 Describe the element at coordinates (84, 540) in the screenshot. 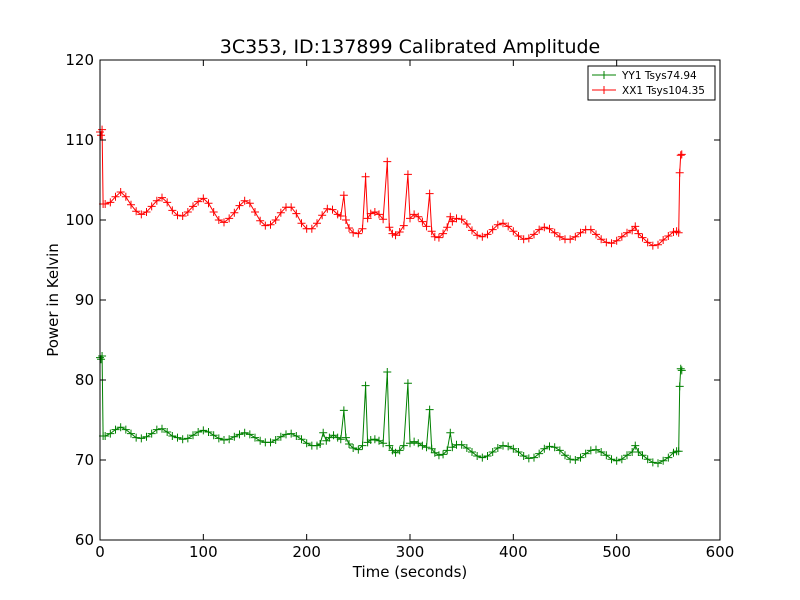

I see `y-tick-label: 60` at that location.